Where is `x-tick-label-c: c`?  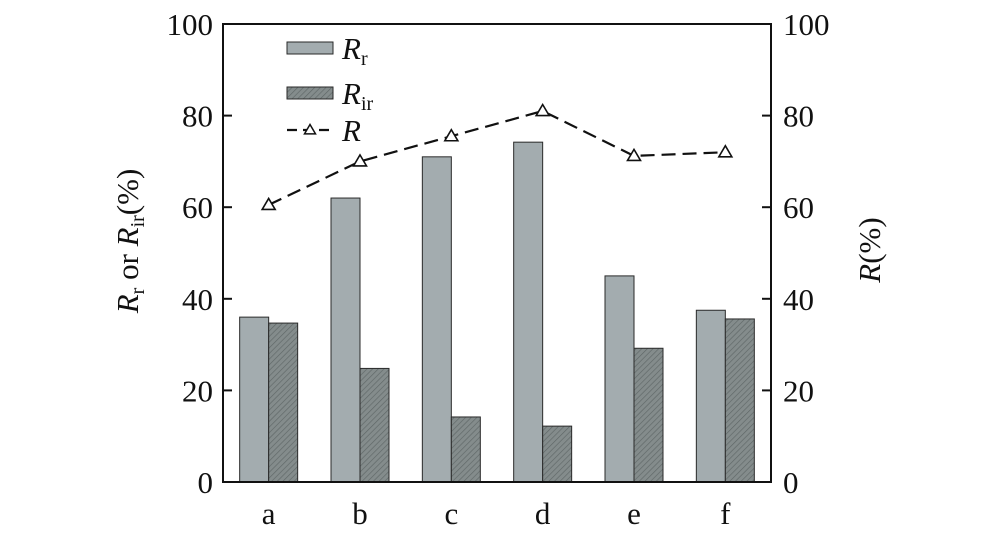
x-tick-label-c: c is located at coordinates (451, 513).